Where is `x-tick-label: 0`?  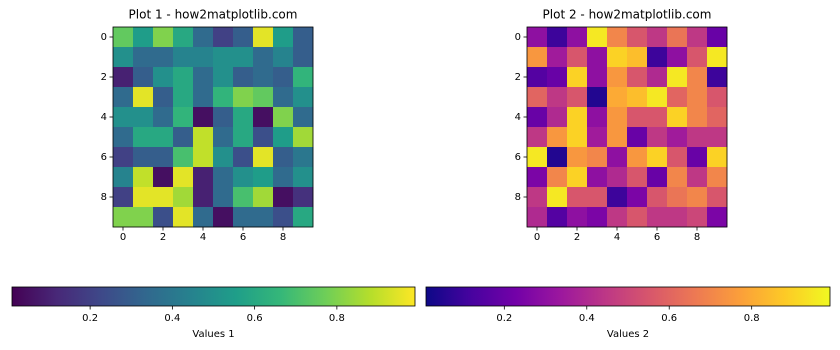 x-tick-label: 0 is located at coordinates (123, 237).